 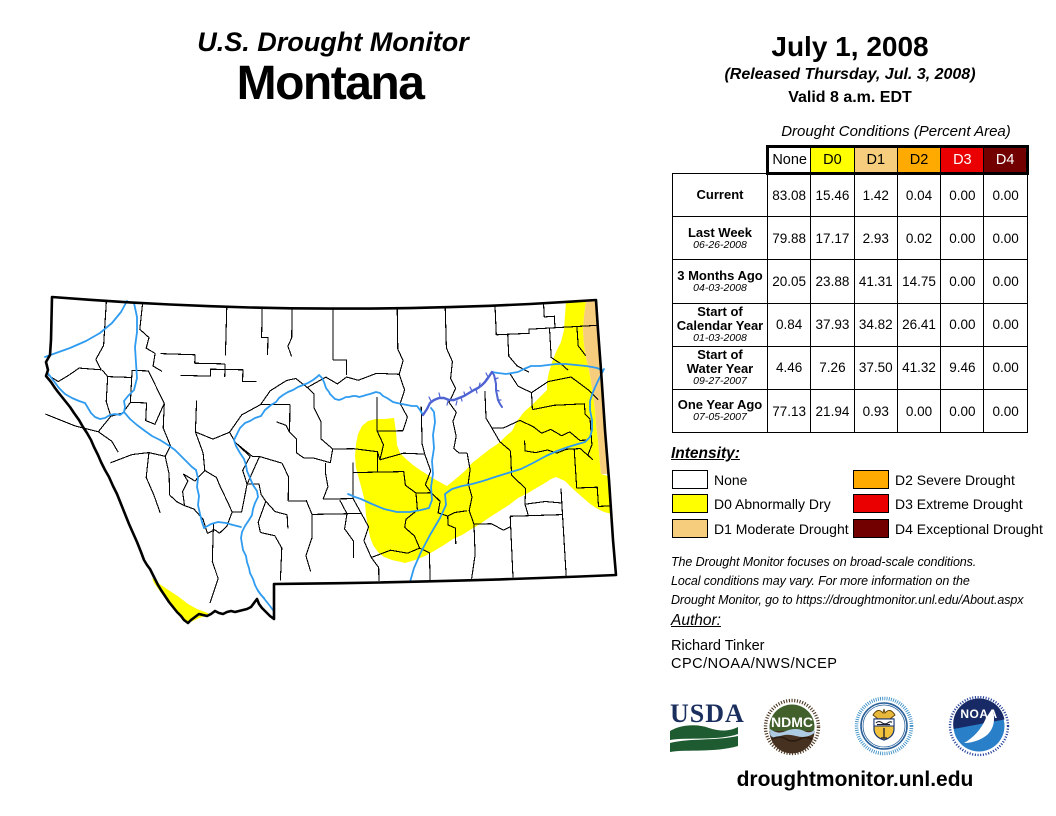 I want to click on svg-text: NOAA, so click(x=978, y=714).